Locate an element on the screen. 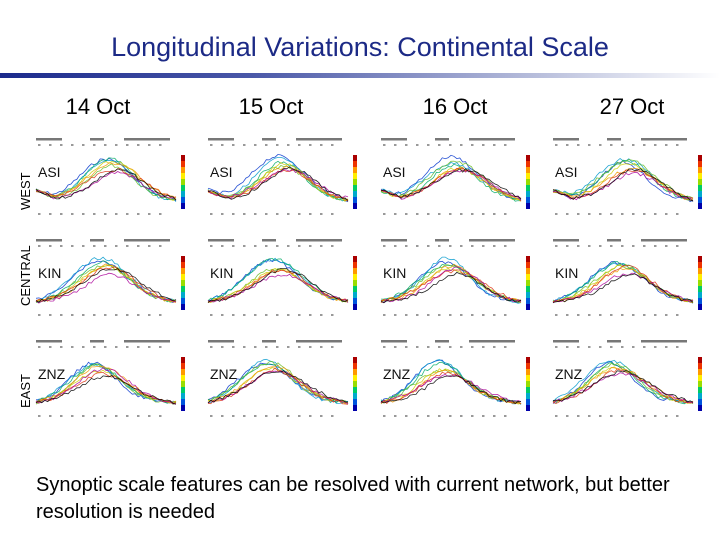 This screenshot has height=540, width=720. station-label: ZNZ is located at coordinates (569, 374).